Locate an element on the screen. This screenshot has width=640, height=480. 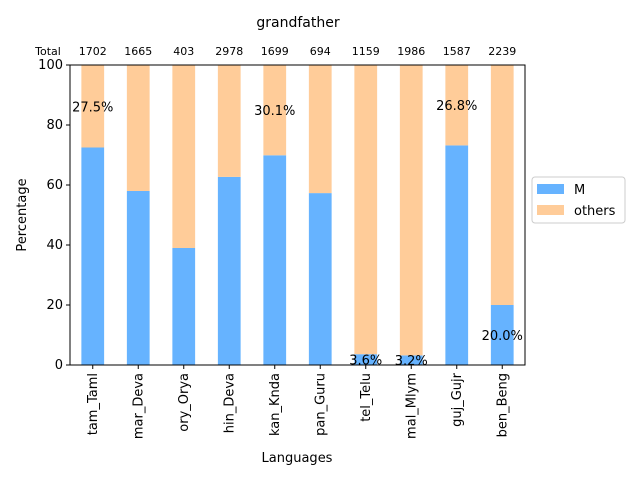
total-label: 2239 is located at coordinates (502, 51).